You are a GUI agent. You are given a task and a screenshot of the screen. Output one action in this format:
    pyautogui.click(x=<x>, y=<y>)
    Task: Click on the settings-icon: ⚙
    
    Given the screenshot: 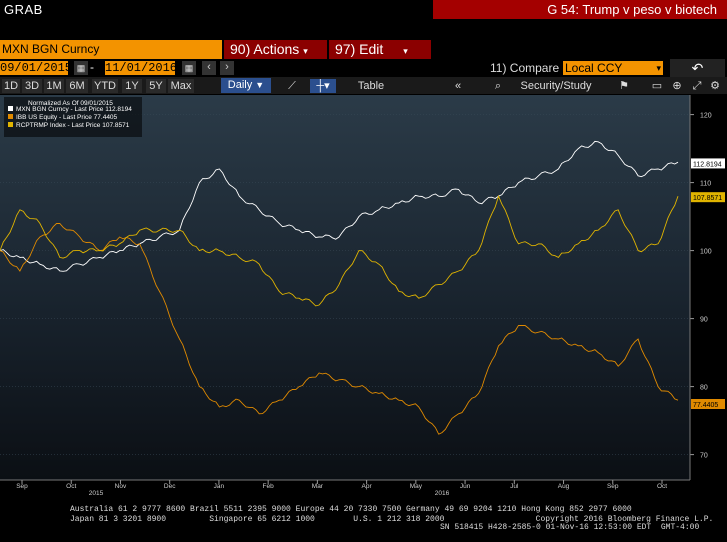 What is the action you would take?
    pyautogui.click(x=715, y=86)
    